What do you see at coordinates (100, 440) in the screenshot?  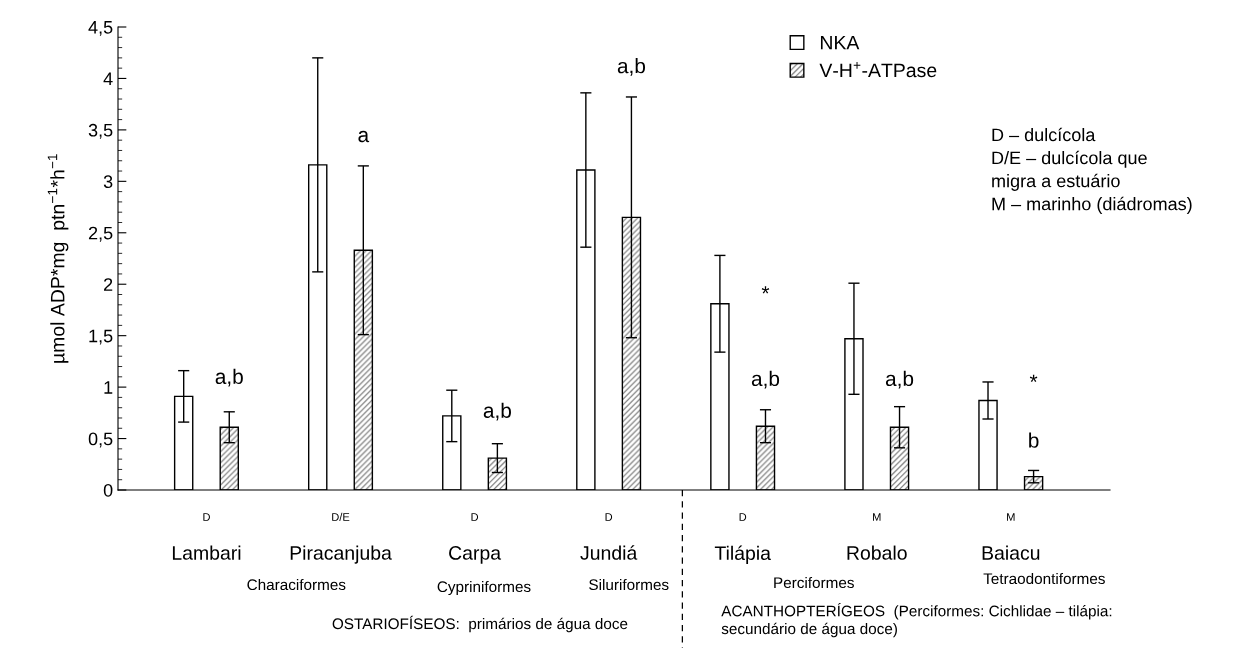 I see `y-tick-label: 0,5` at bounding box center [100, 440].